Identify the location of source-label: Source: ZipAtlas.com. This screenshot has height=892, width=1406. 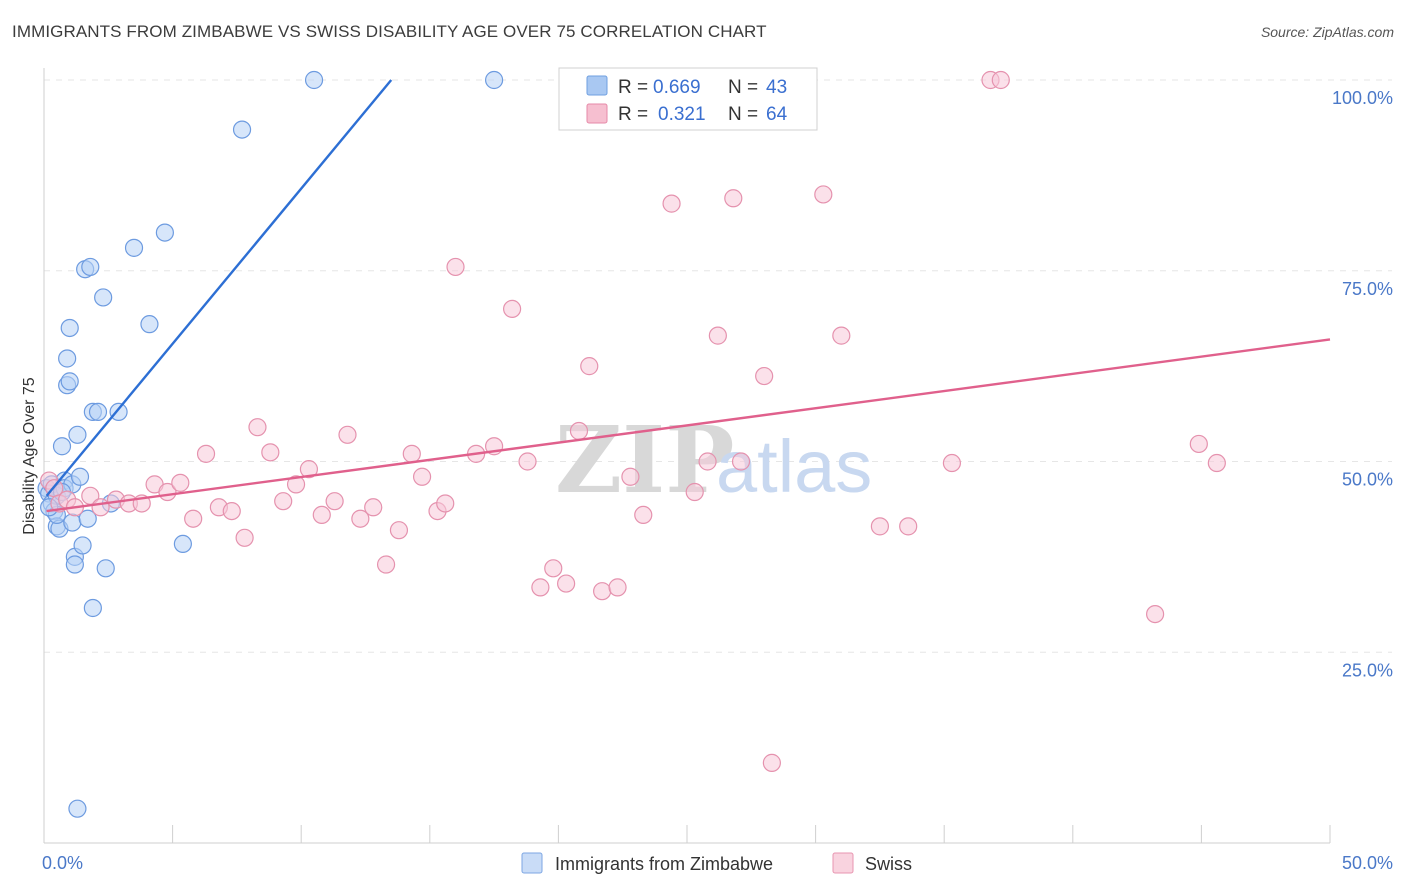
(1327, 32).